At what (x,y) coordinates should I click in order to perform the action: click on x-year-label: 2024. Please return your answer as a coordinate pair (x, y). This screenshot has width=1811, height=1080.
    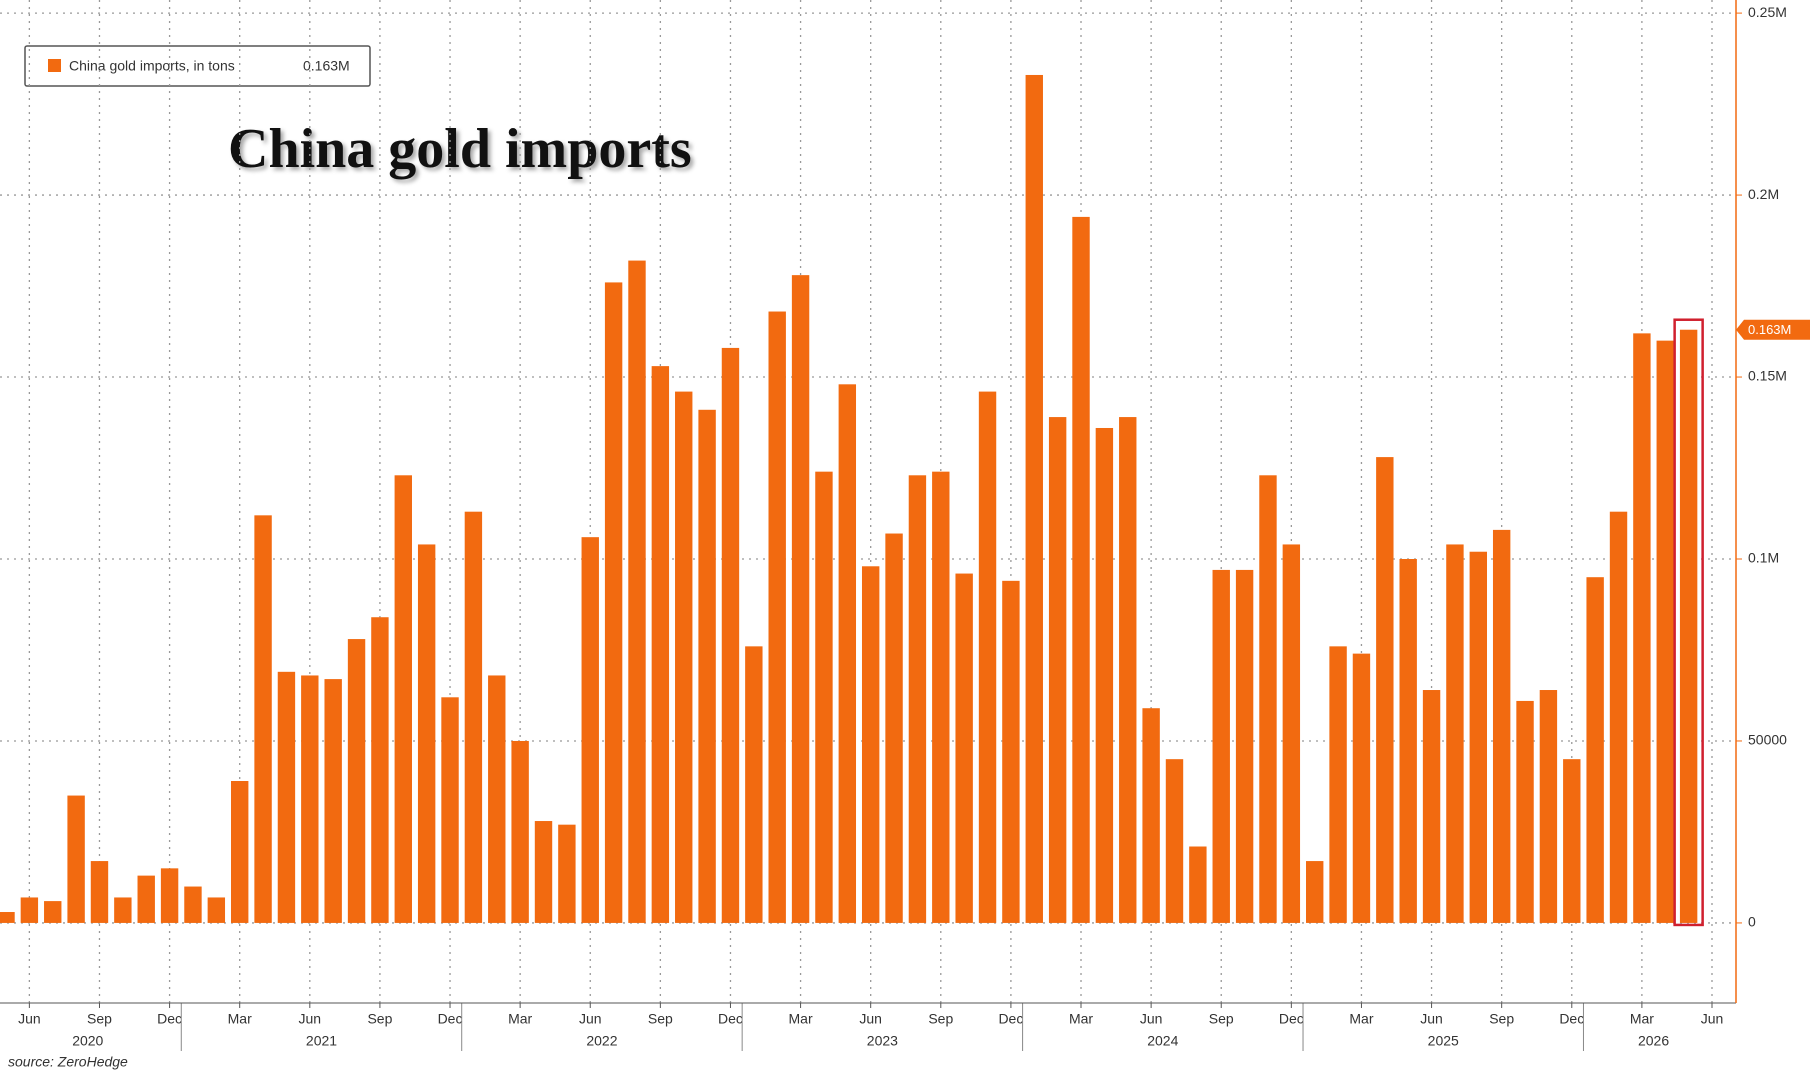
    Looking at the image, I should click on (1162, 1041).